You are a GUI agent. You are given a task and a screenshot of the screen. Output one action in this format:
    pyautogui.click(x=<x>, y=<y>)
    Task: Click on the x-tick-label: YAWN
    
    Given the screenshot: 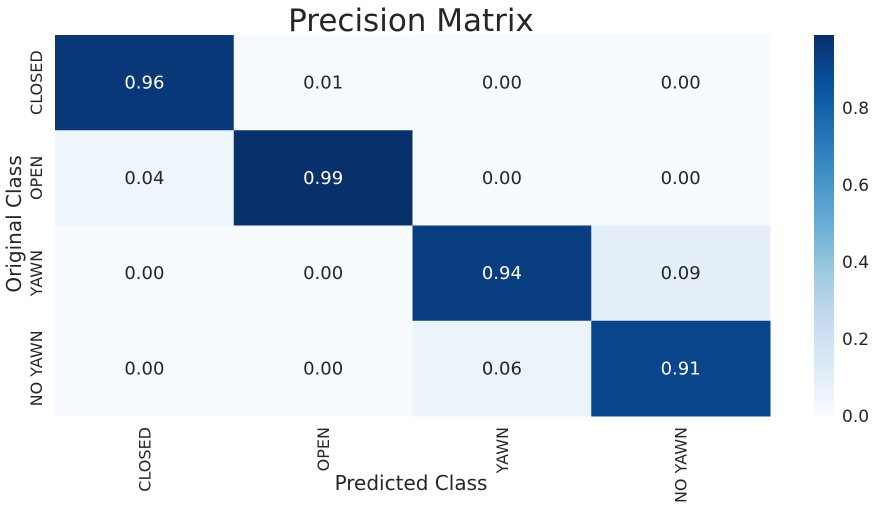 What is the action you would take?
    pyautogui.click(x=502, y=450)
    